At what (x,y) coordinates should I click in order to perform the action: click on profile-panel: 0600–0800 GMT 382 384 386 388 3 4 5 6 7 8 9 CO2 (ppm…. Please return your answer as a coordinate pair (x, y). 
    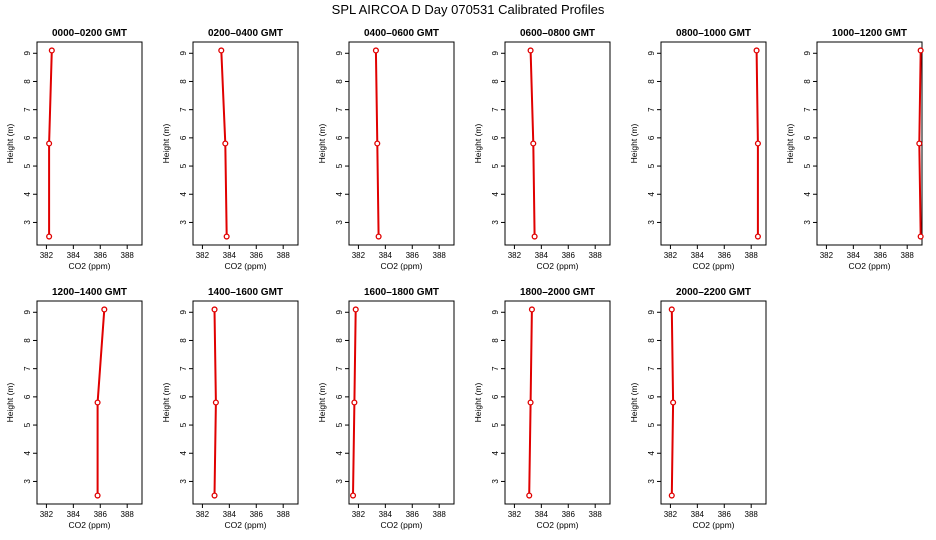
    Looking at the image, I should click on (542, 149).